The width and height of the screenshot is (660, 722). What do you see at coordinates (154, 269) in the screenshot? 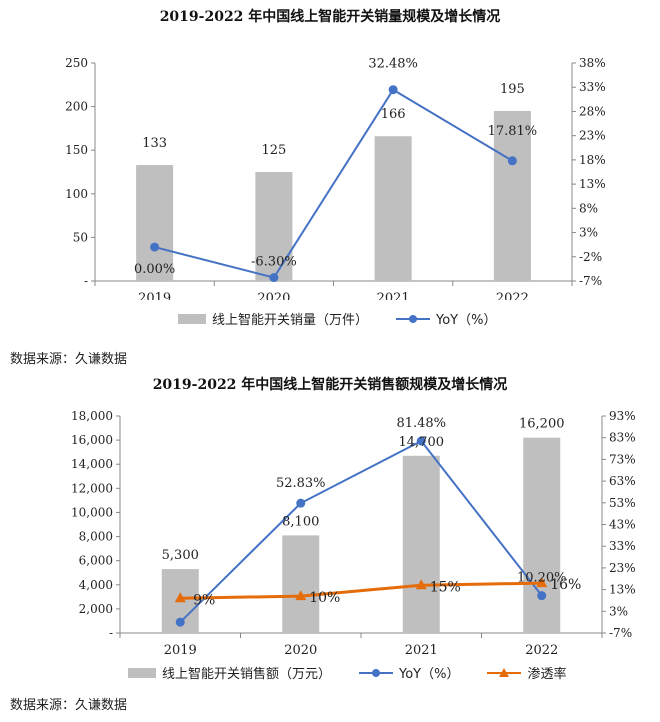
I see `chart1-yoy-label: 0.00%` at bounding box center [154, 269].